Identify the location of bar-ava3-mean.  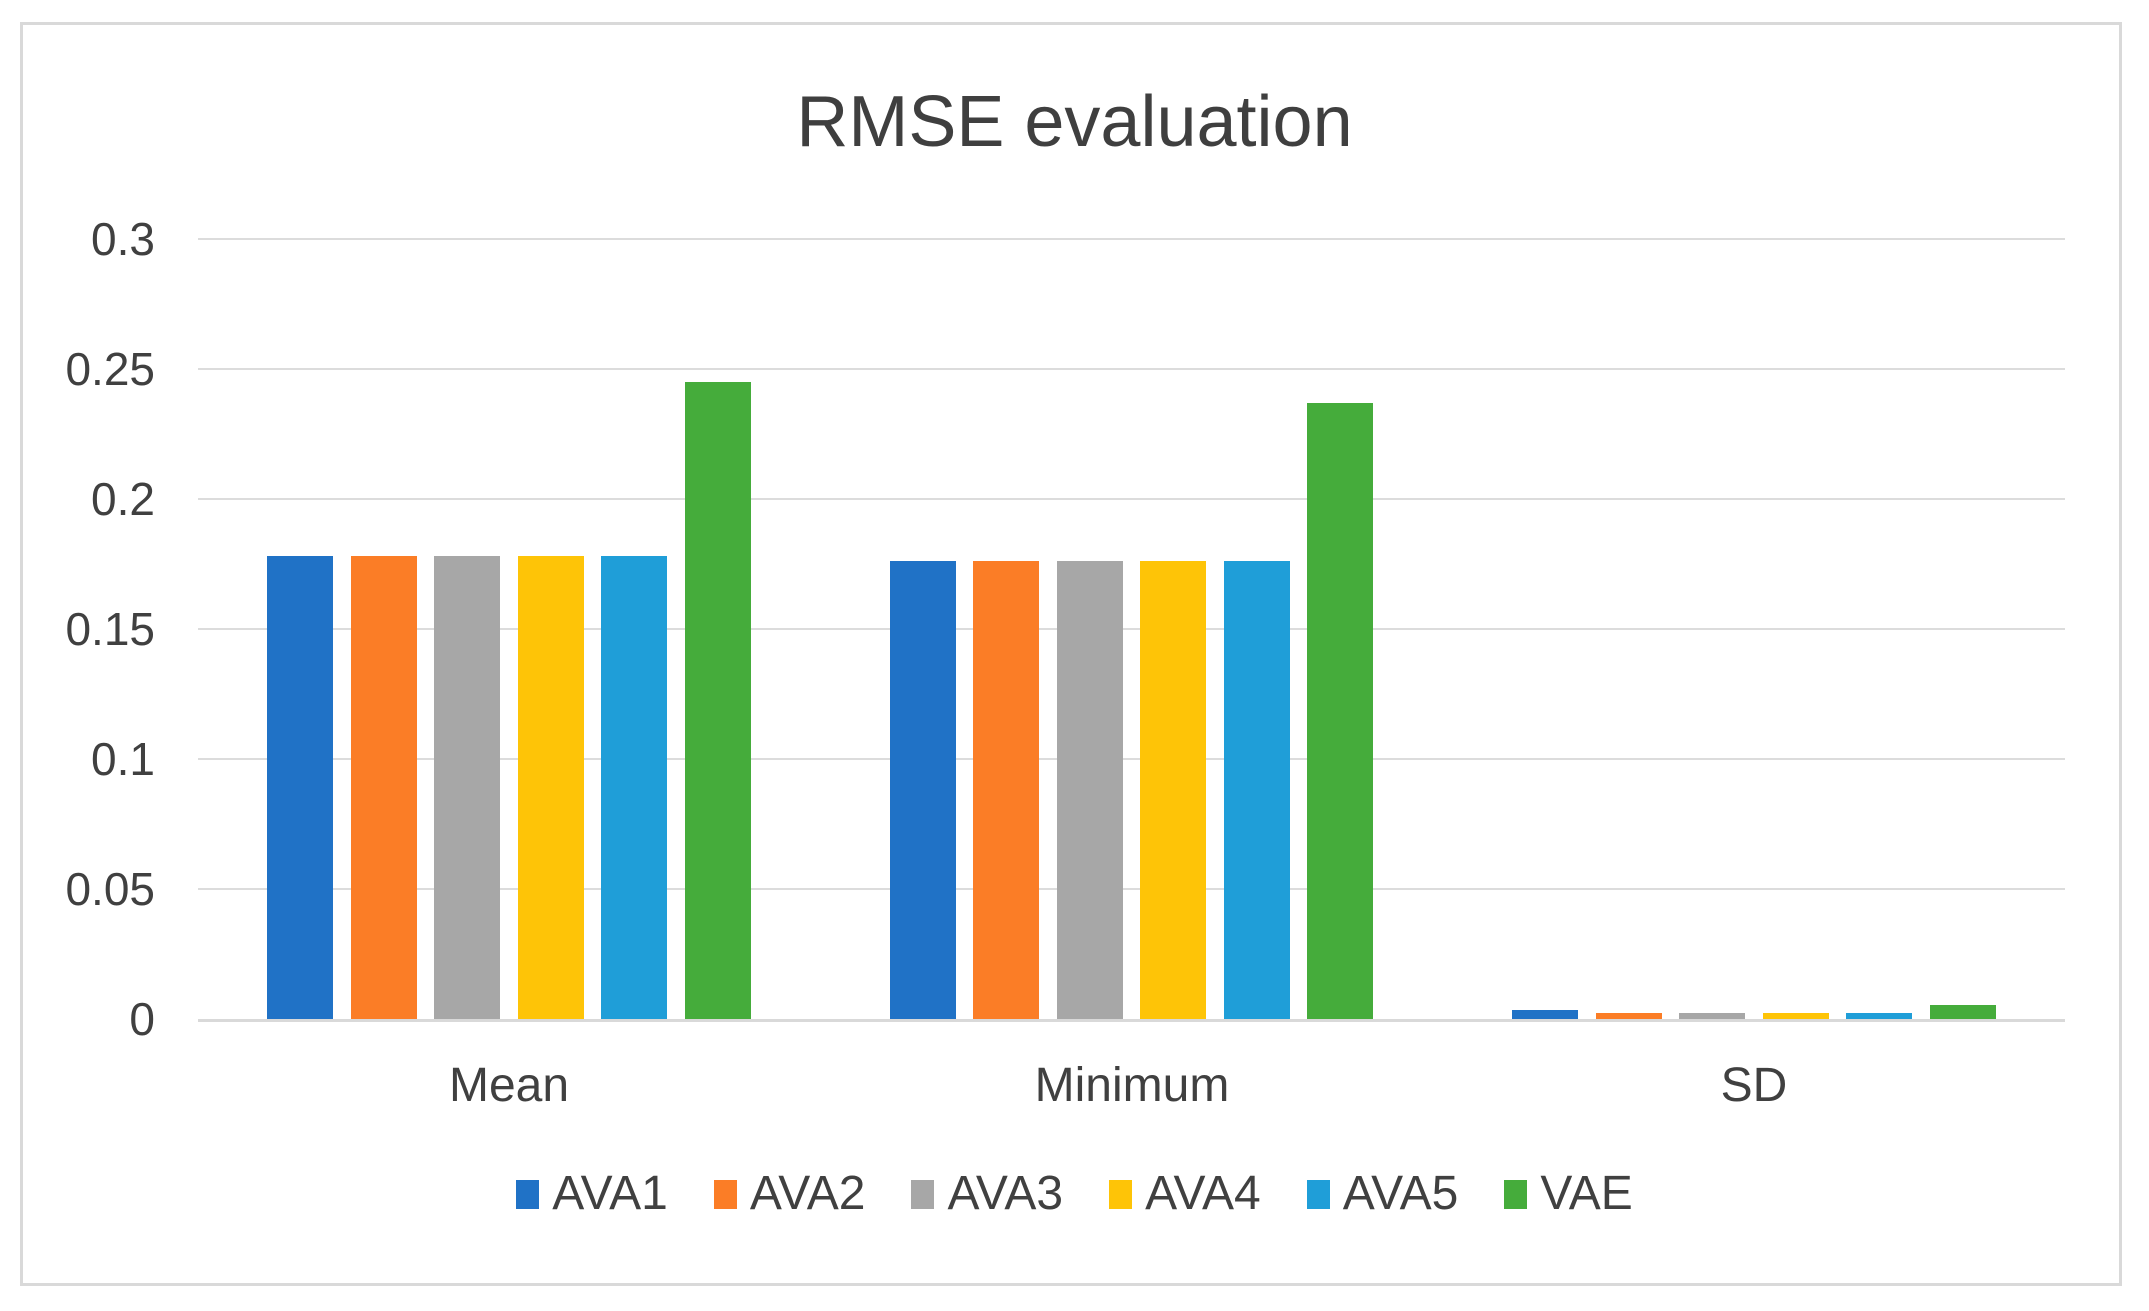
(467, 787).